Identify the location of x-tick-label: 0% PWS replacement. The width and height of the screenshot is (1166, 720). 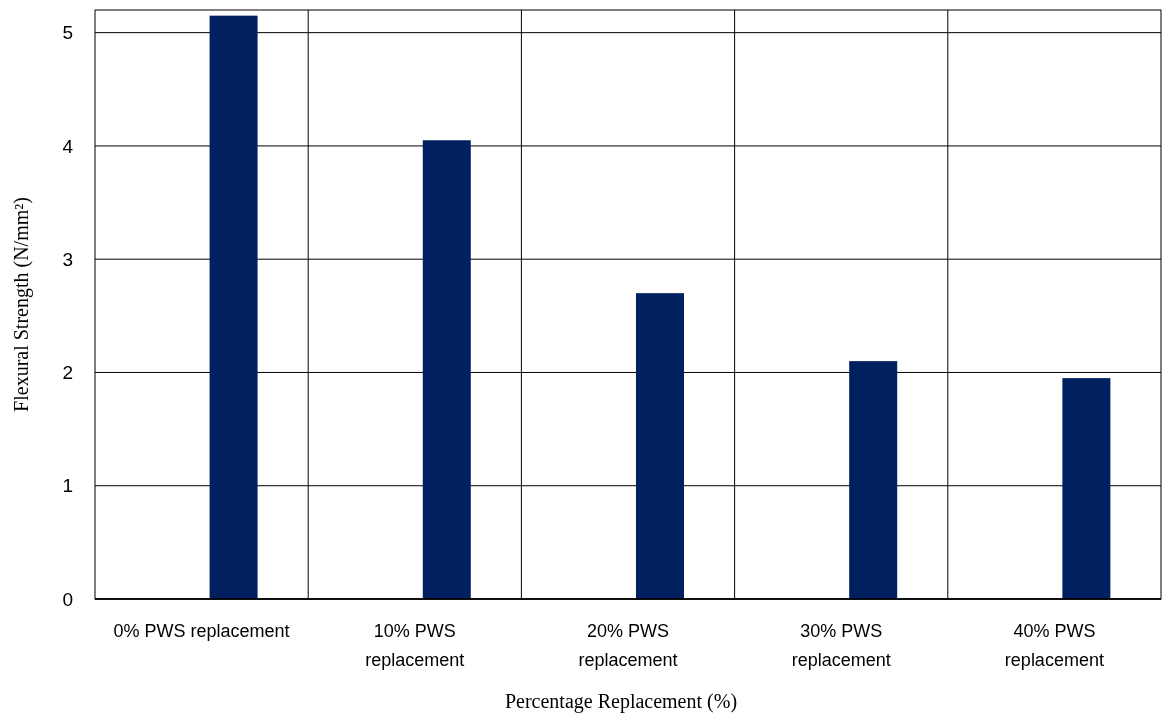
(201, 631).